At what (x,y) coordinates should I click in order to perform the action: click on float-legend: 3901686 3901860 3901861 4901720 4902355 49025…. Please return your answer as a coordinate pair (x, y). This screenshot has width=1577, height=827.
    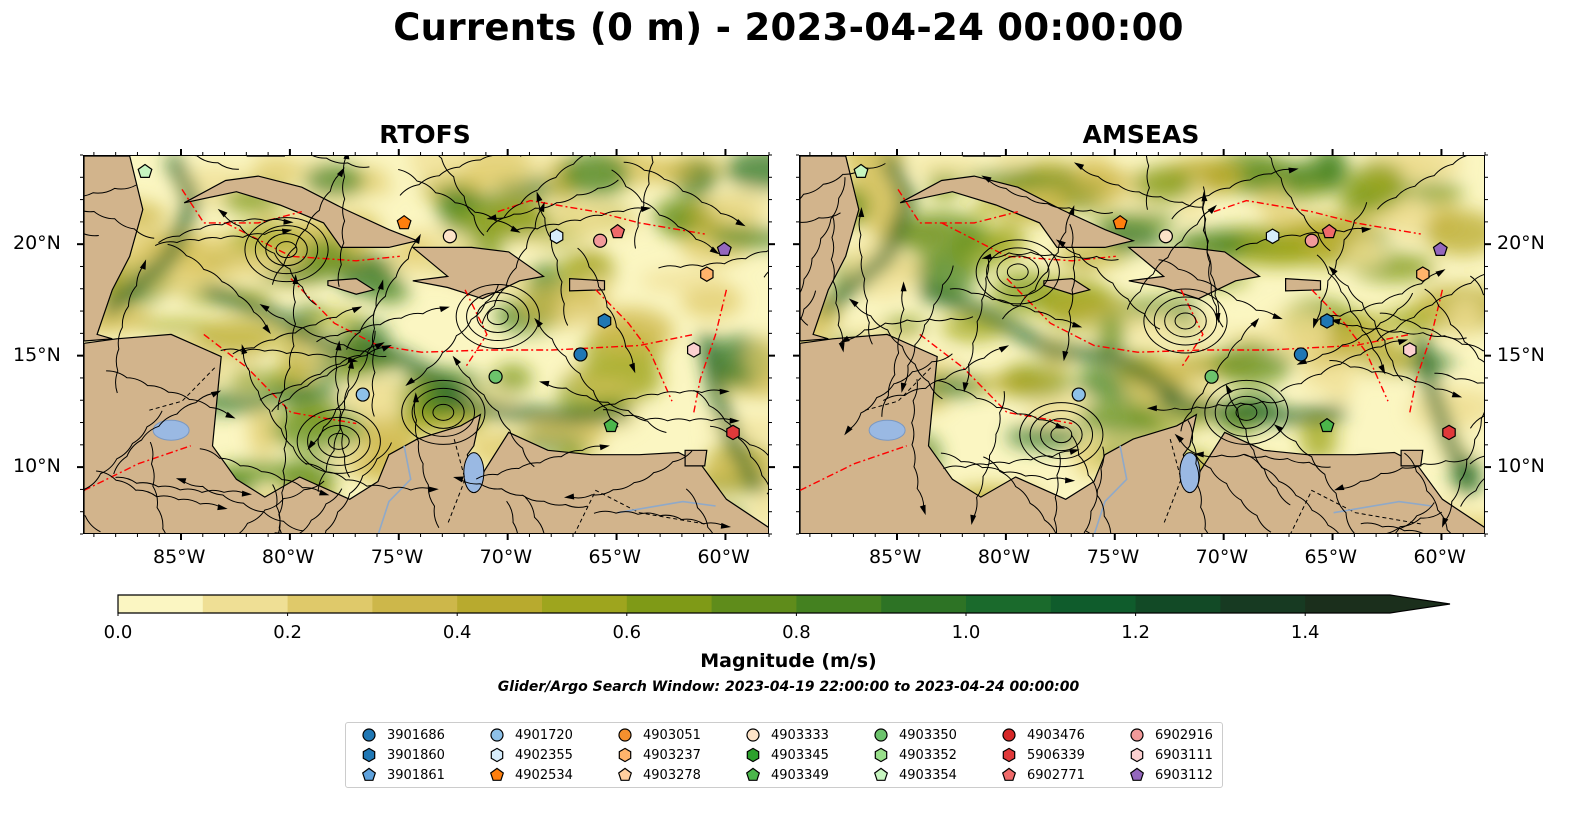
    Looking at the image, I should click on (784, 755).